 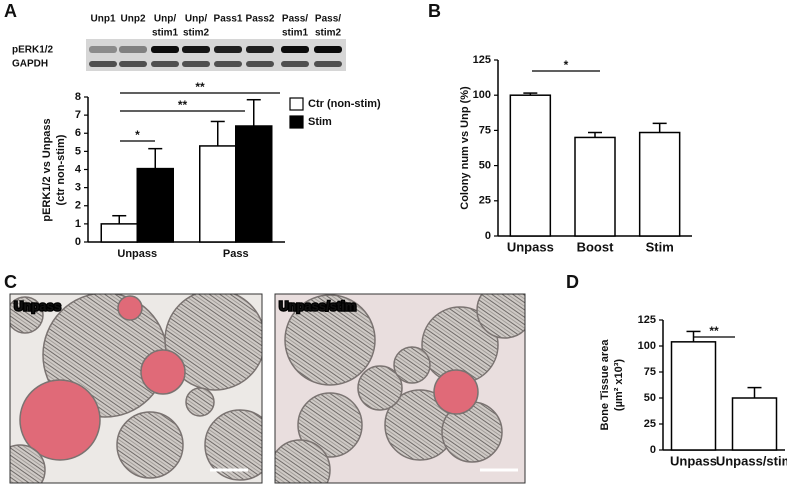 What do you see at coordinates (317, 305) in the screenshot?
I see `micrograph-label: Unpass/stim` at bounding box center [317, 305].